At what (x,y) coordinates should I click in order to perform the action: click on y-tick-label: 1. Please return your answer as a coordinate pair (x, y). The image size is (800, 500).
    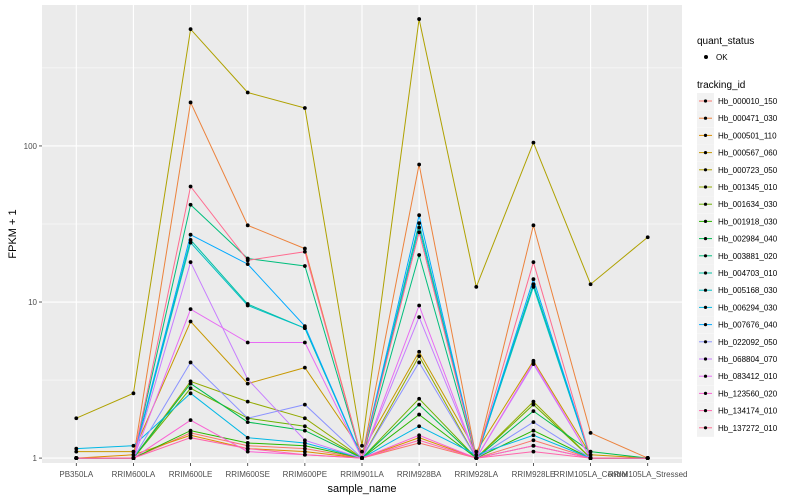
    Looking at the image, I should click on (35, 458).